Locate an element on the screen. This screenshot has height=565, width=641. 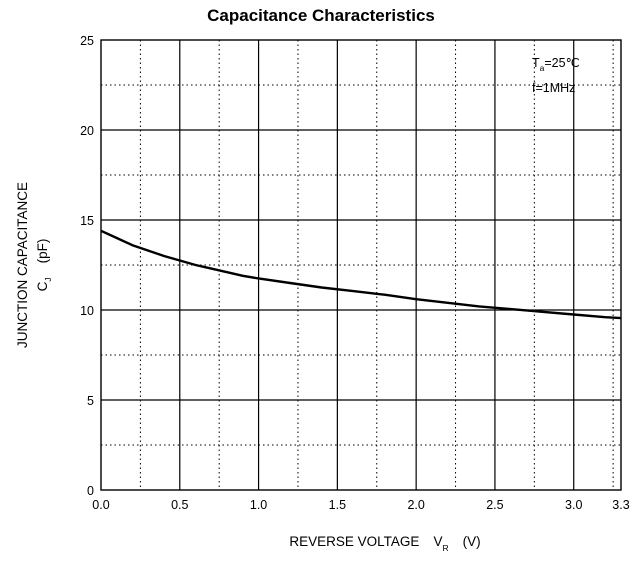
series-curve is located at coordinates (361, 274).